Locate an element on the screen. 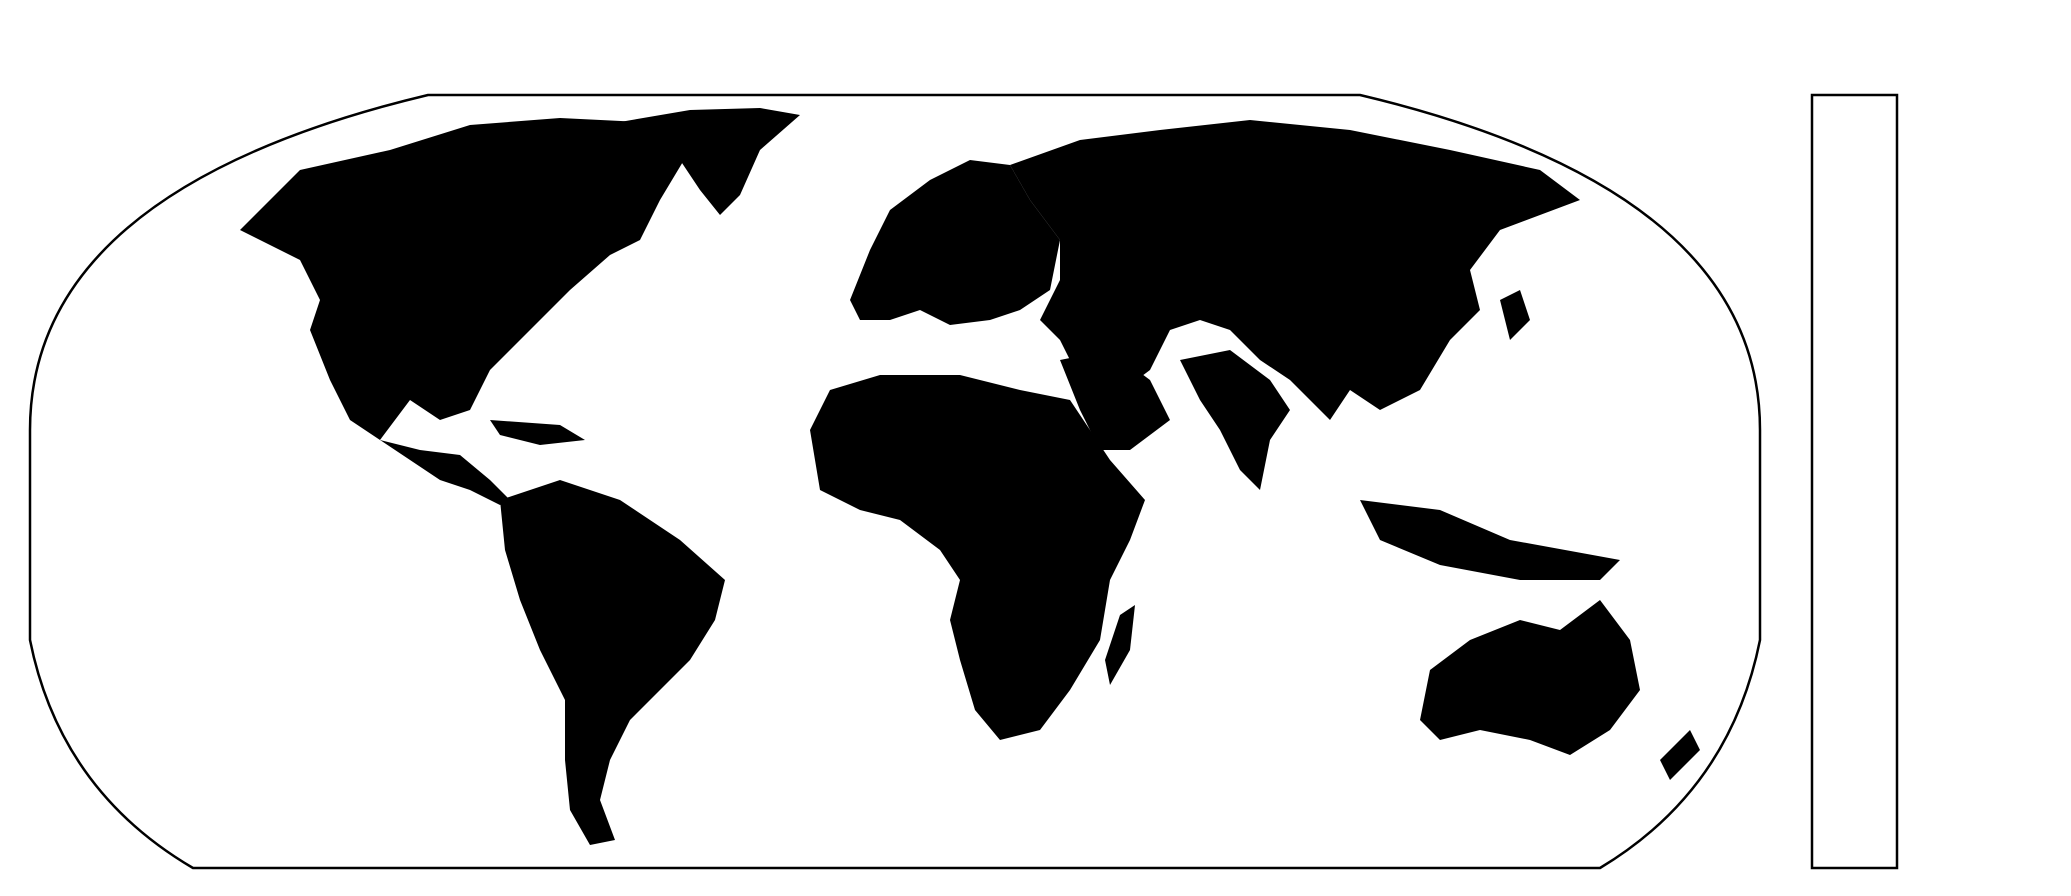 This screenshot has height=896, width=2071. asia is located at coordinates (1295, 270).